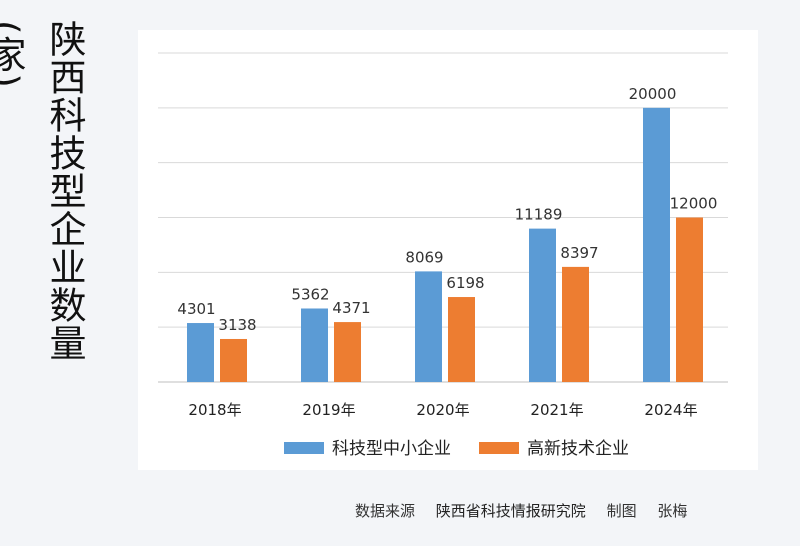 Image resolution: width=800 pixels, height=546 pixels. I want to click on source-org: 陕西省科技情报研究院, so click(510, 511).